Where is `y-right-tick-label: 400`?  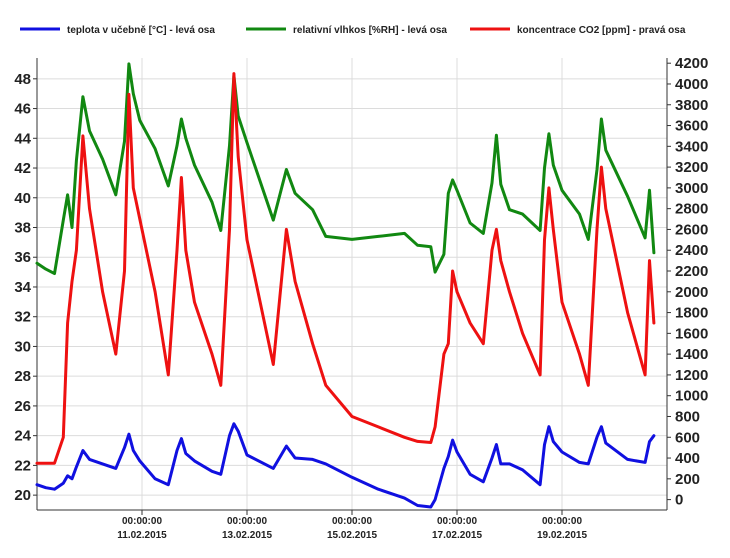 y-right-tick-label: 400 is located at coordinates (687, 458).